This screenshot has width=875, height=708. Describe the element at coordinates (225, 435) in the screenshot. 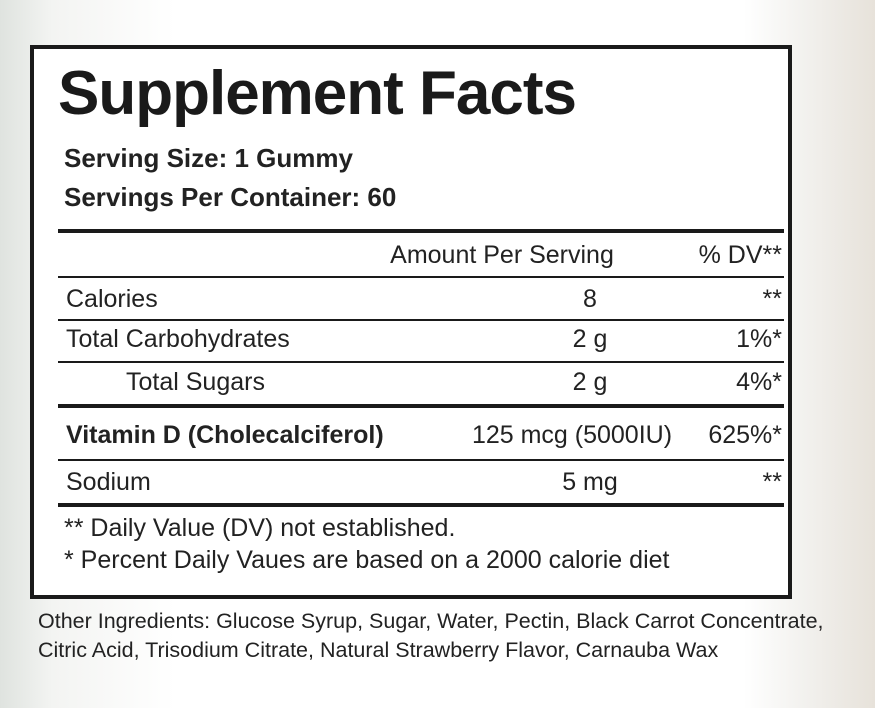

I see `nutrient-name: Vitamin D (Cholecalciferol)` at that location.